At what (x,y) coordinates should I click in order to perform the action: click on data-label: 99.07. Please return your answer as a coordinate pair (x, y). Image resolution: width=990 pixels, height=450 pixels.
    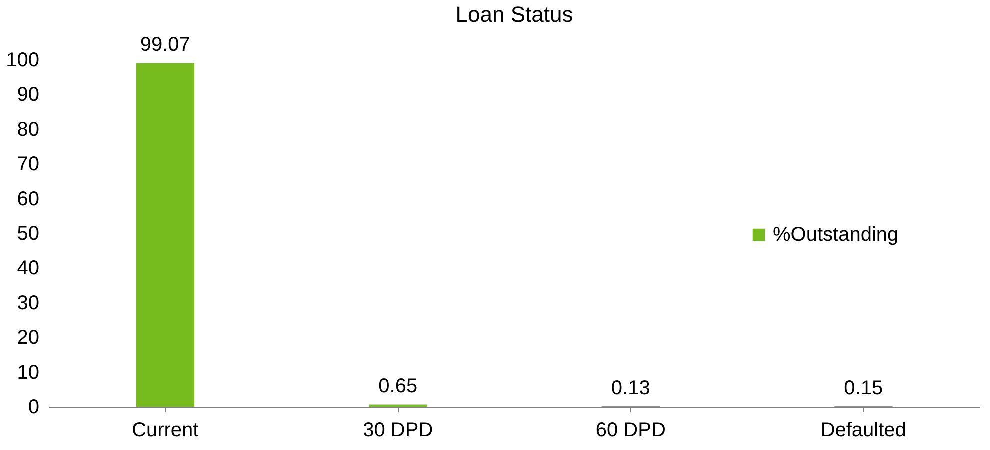
    Looking at the image, I should click on (165, 45).